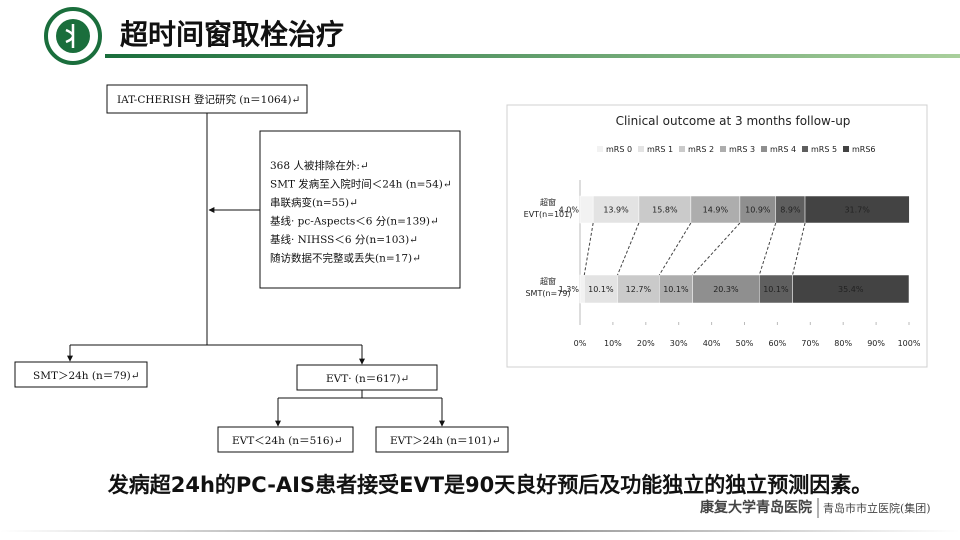 The image size is (960, 540). I want to click on x-tick-label: 90%, so click(876, 343).